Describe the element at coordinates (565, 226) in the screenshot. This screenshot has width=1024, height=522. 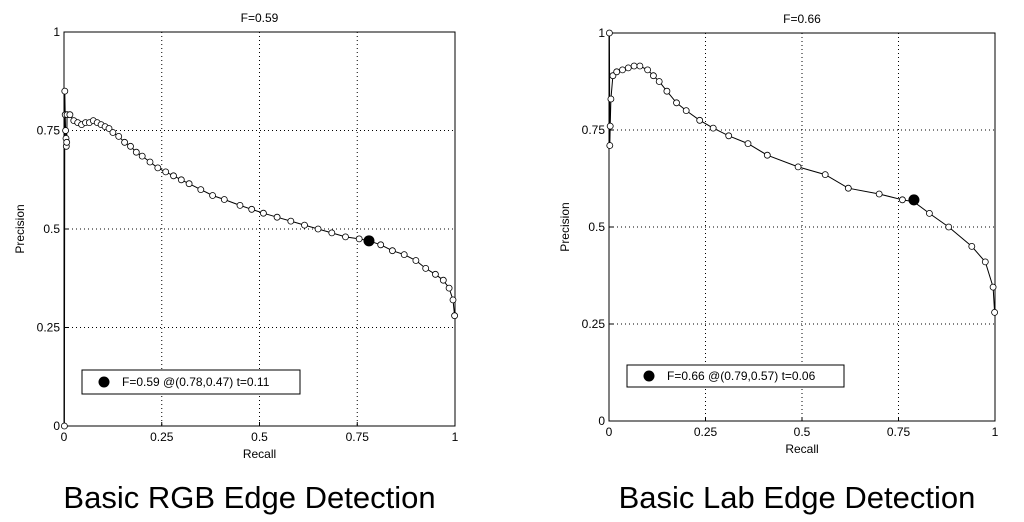
I see `y-axis-label: Precision` at that location.